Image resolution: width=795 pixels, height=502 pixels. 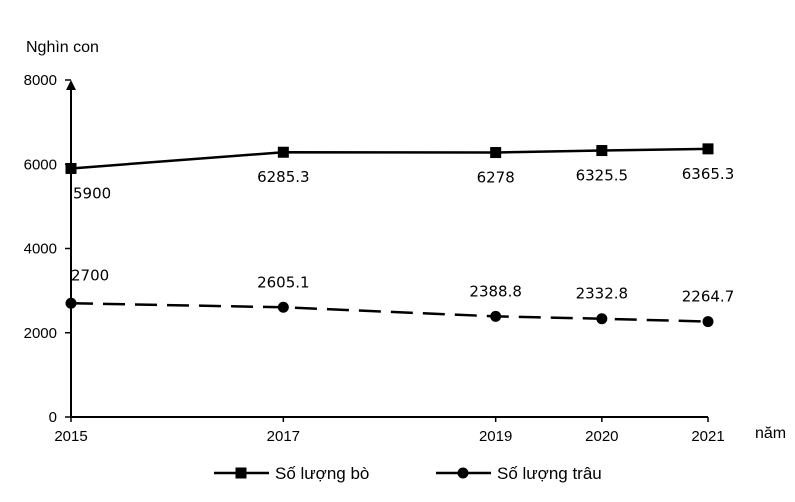 I want to click on legend-label-trau: Số lượng trâu, so click(x=549, y=473).